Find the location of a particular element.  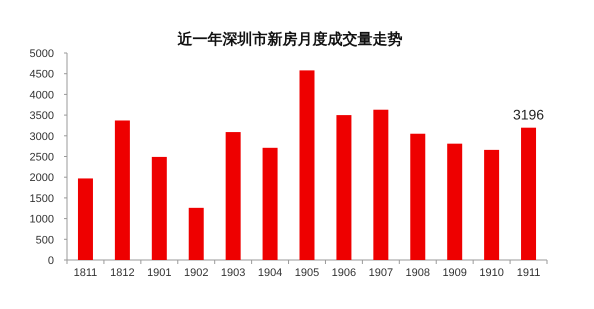

x-tick-label: 1812 is located at coordinates (122, 273).